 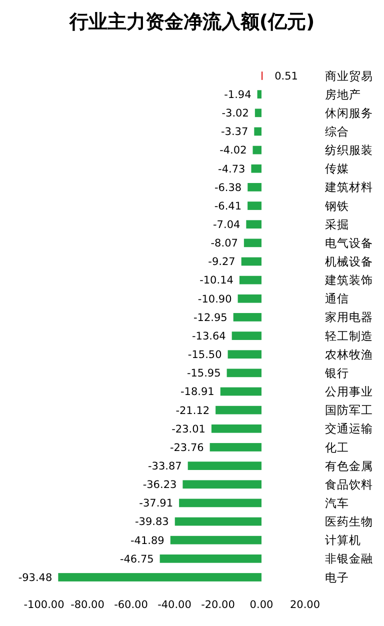 I want to click on y-tick-label: 电气设备, so click(x=349, y=243).